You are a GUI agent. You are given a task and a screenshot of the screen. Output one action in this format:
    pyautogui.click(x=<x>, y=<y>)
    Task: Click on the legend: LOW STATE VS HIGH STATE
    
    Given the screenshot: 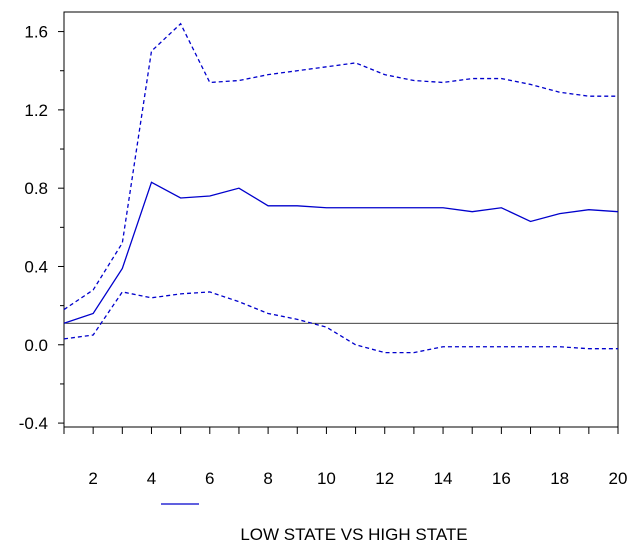 What is the action you would take?
    pyautogui.click(x=314, y=523)
    